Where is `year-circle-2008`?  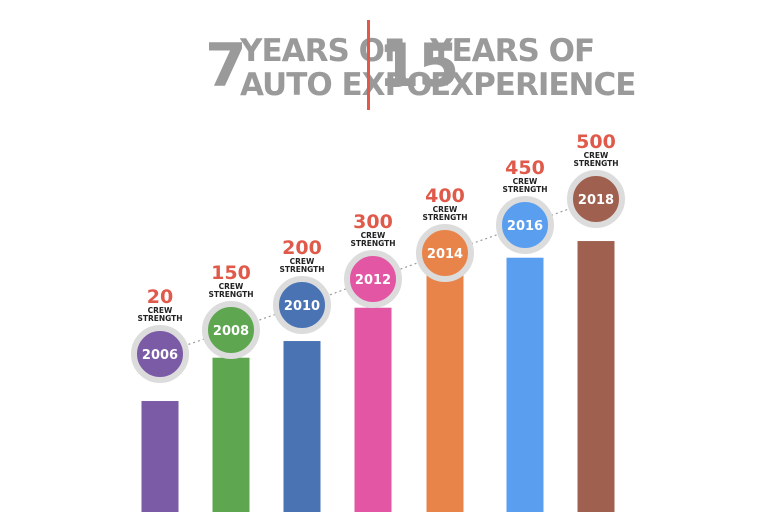 year-circle-2008 is located at coordinates (231, 330).